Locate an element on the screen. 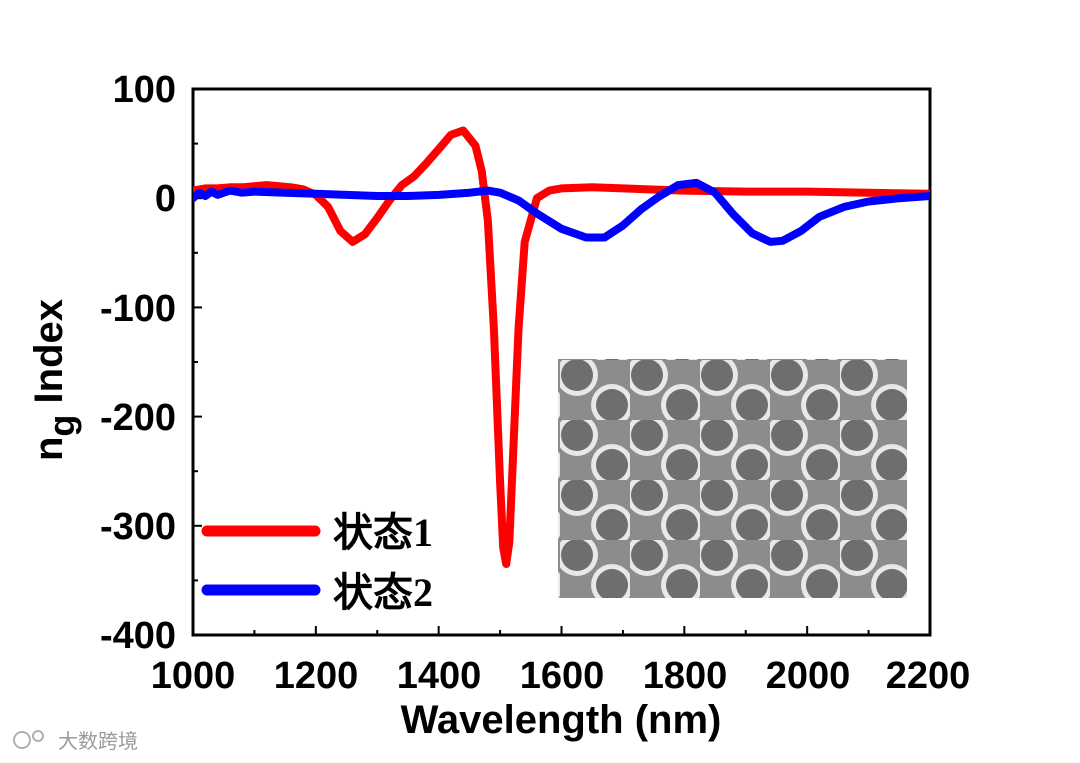 This screenshot has height=763, width=1080. x-tick-label: 1000 is located at coordinates (193, 676).